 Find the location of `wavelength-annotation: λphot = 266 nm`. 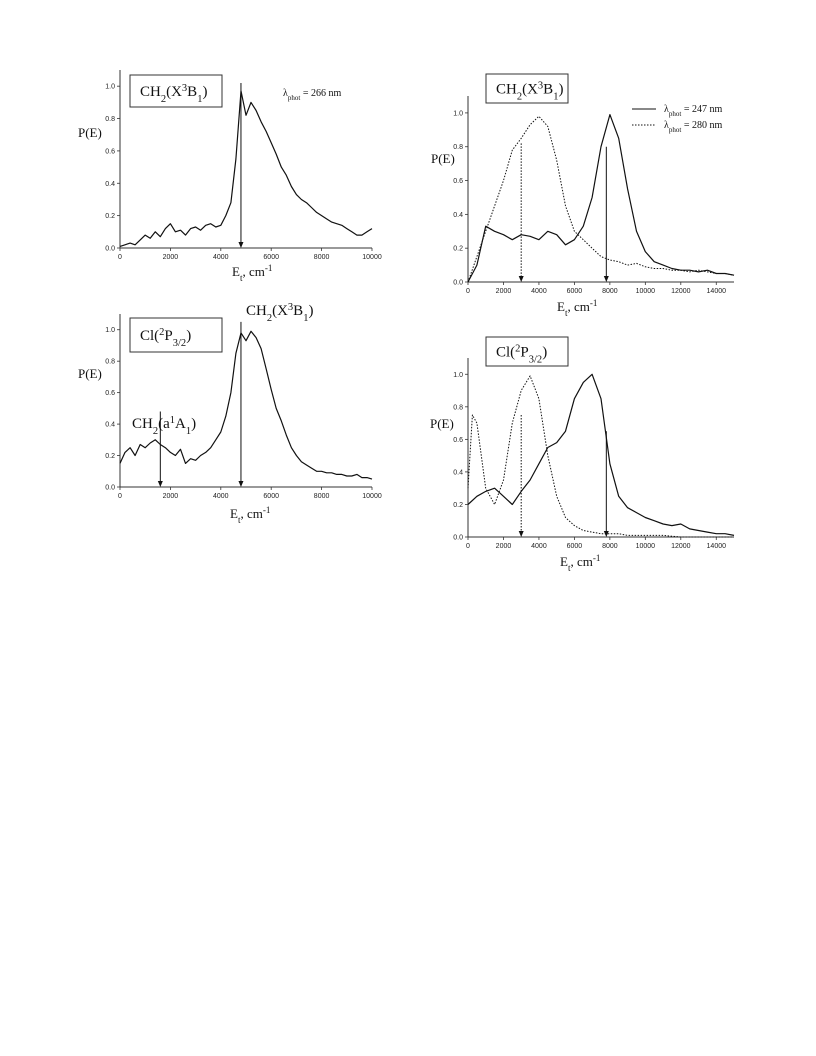

wavelength-annotation: λphot = 266 nm is located at coordinates (312, 95).